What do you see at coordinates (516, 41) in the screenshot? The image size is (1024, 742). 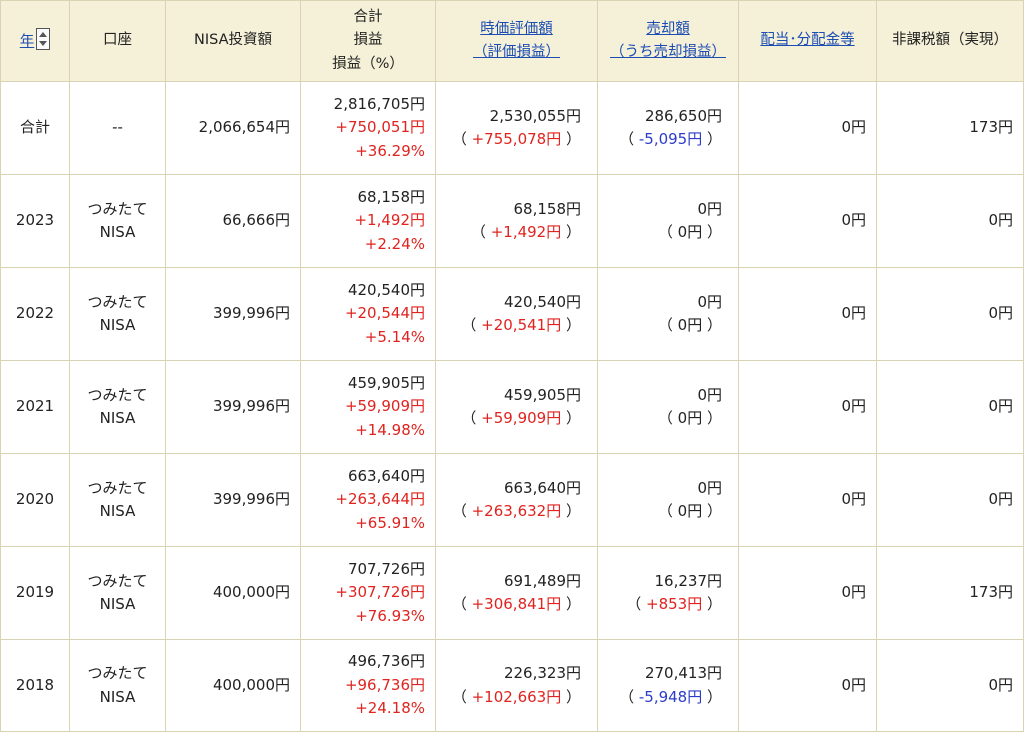 I see `header-market-value: 時価評価額 （評価損益）` at bounding box center [516, 41].